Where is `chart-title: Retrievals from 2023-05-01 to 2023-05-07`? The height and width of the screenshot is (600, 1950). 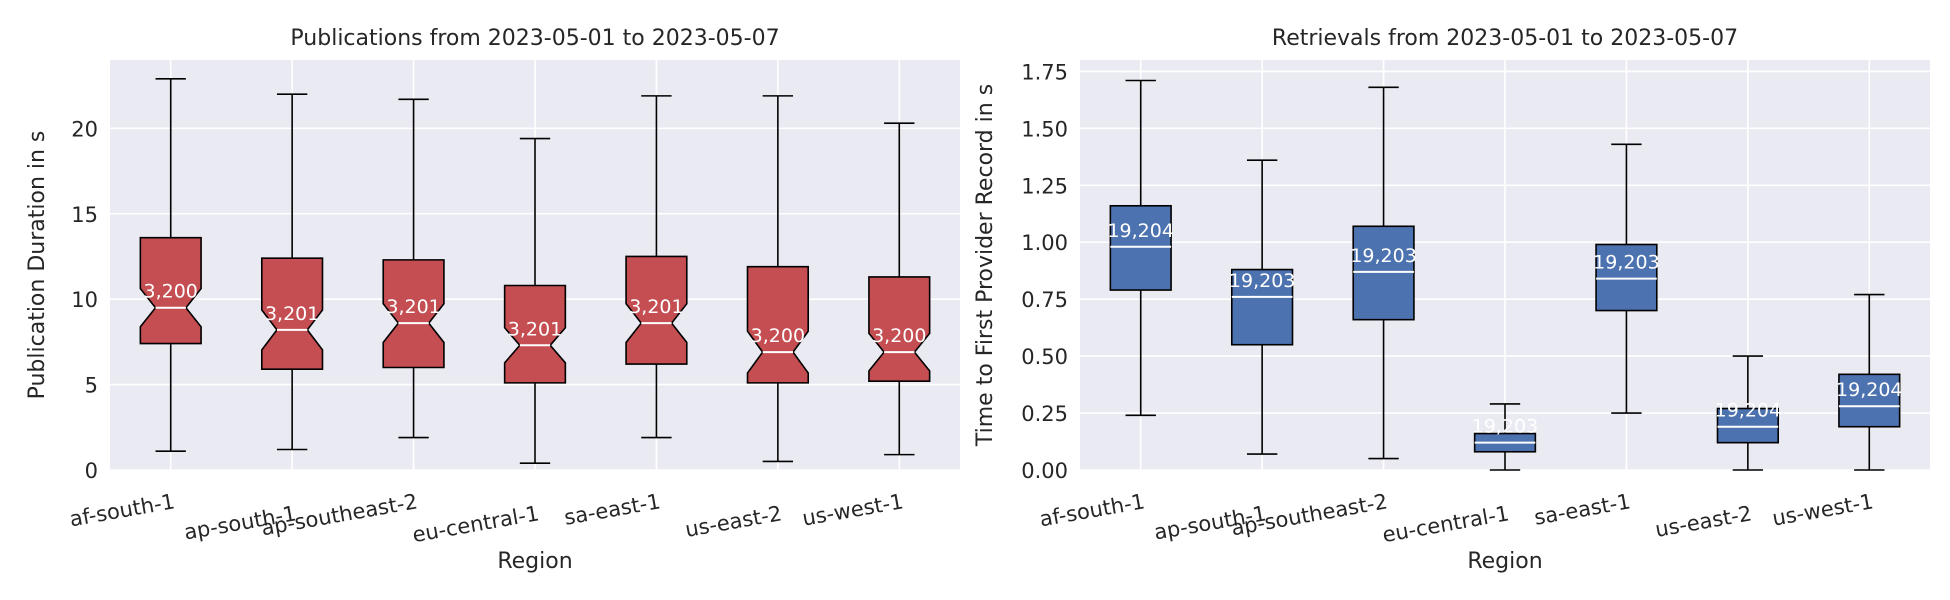
chart-title: Retrievals from 2023-05-01 to 2023-05-07 is located at coordinates (1505, 38).